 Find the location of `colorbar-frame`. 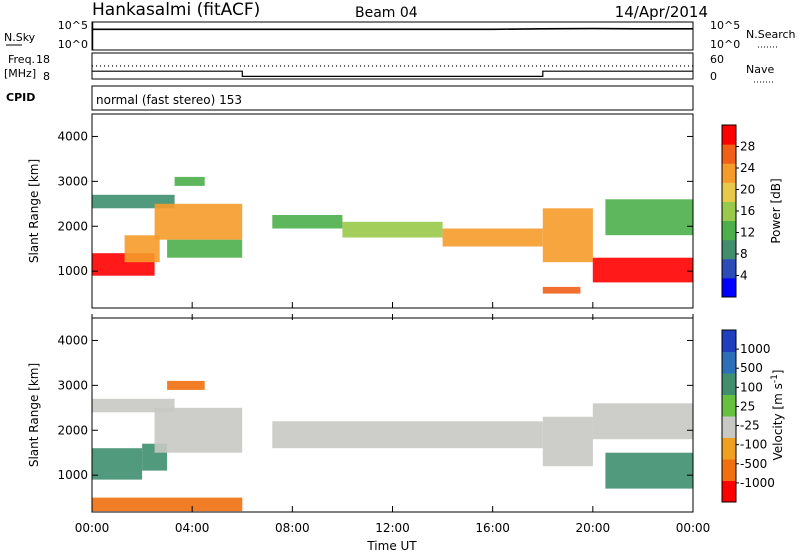

colorbar-frame is located at coordinates (729, 416).